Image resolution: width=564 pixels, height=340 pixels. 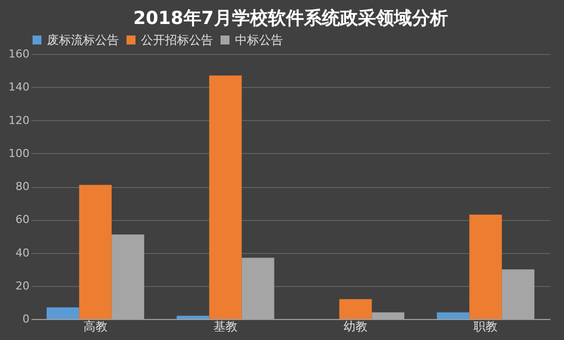 I want to click on y-tick-label: 0, so click(x=26, y=319).